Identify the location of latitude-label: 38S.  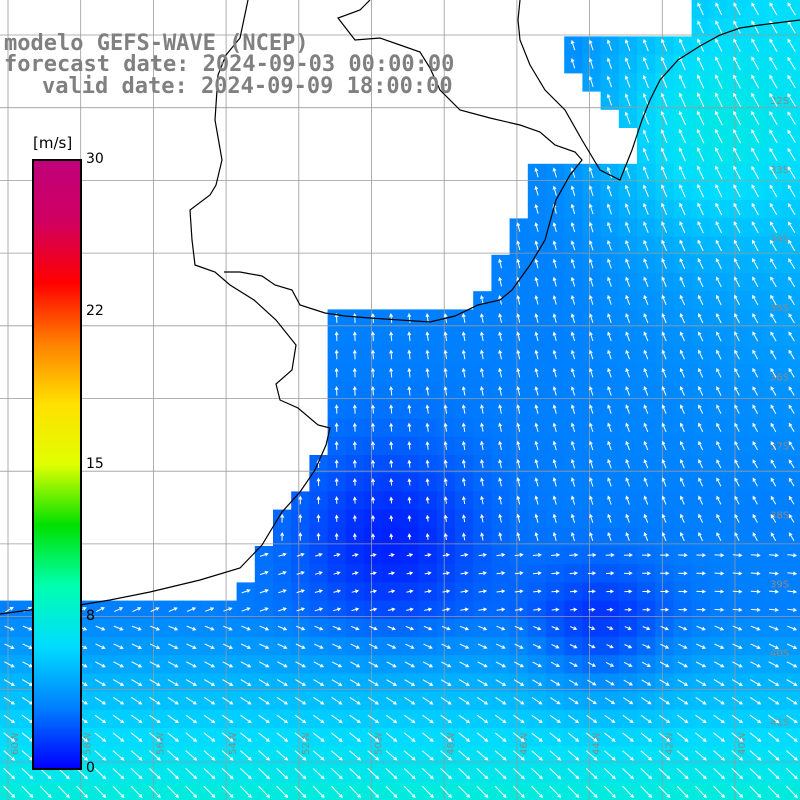
(779, 515).